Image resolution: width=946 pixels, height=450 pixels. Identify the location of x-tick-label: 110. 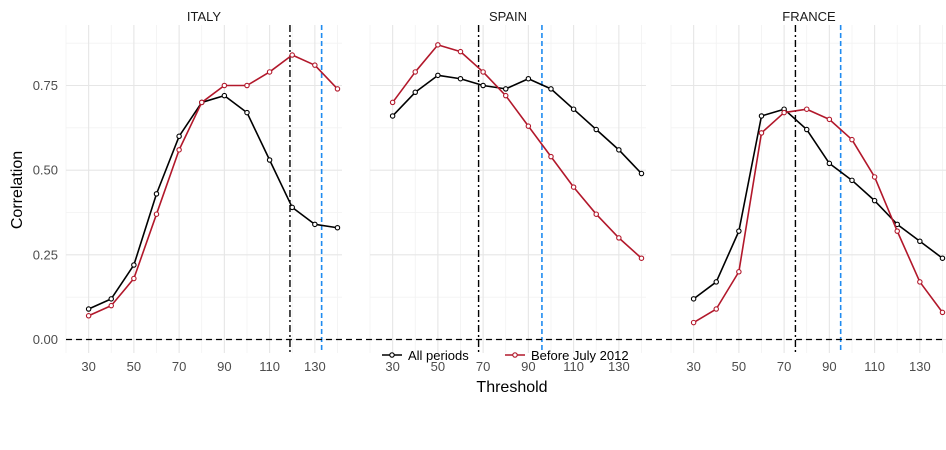
(573, 366).